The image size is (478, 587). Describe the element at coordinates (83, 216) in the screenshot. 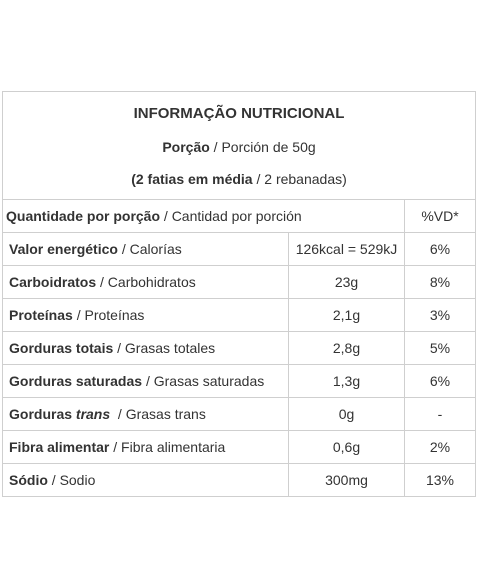

I see `column-header-pt: Quantidade por porção` at that location.